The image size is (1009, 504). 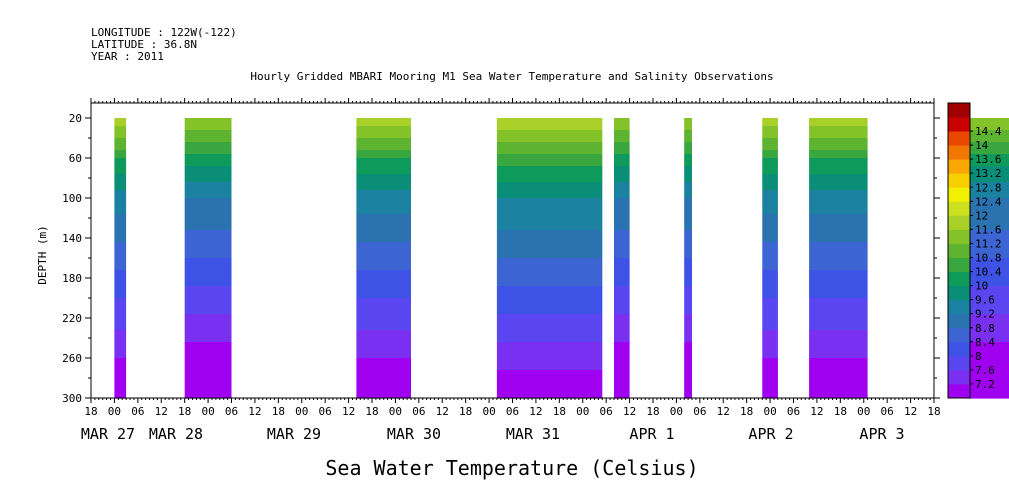 I want to click on x-date-label: APR 1, so click(x=651, y=434).